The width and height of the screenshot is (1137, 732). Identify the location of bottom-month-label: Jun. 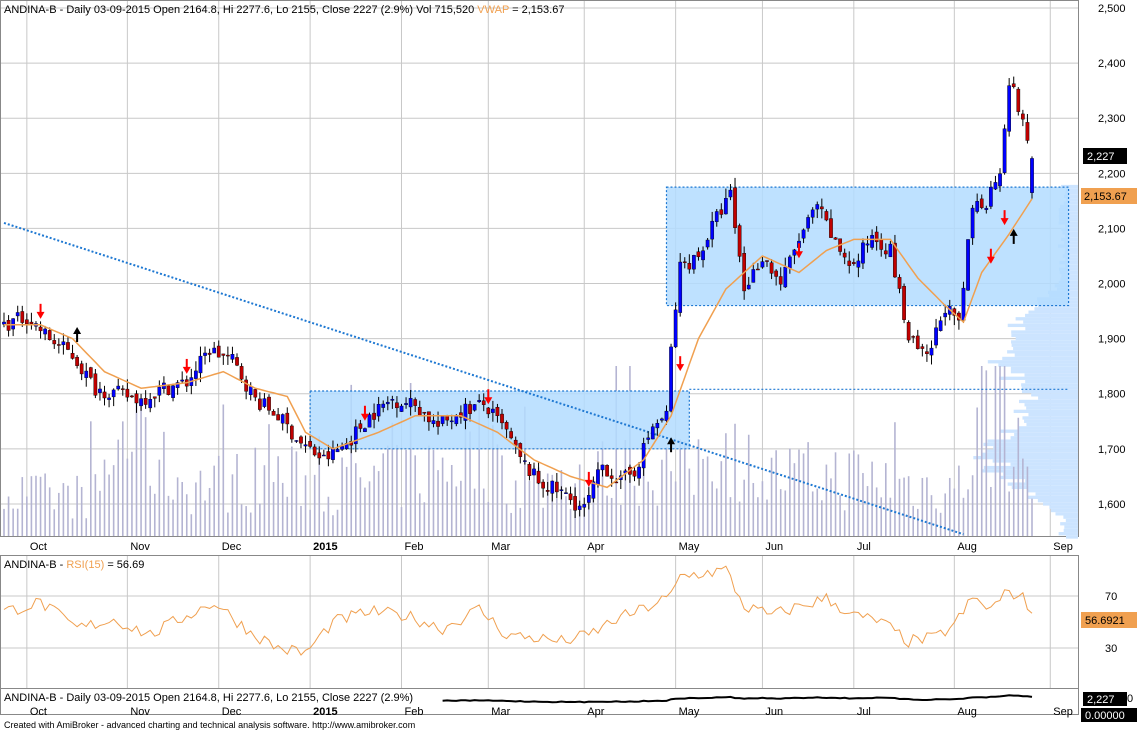
(774, 712).